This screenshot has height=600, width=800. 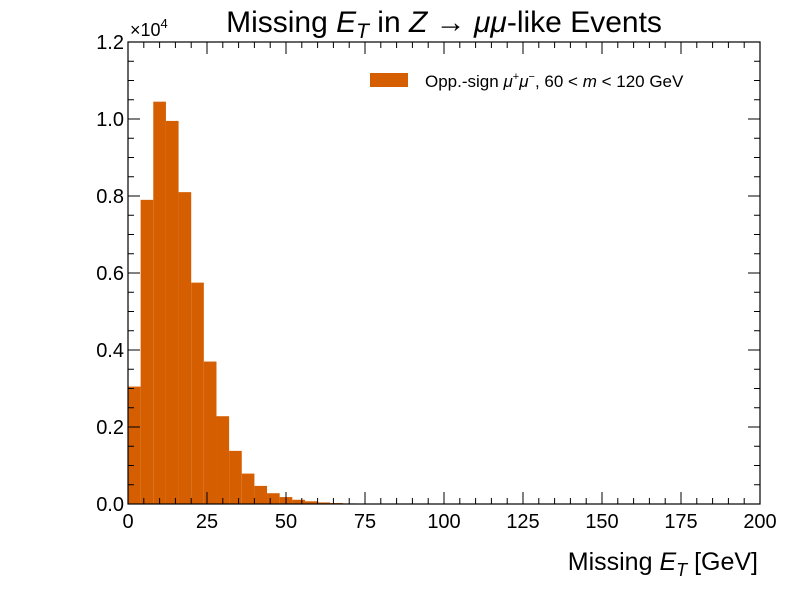 What do you see at coordinates (110, 43) in the screenshot?
I see `y-tick-label: 1.2` at bounding box center [110, 43].